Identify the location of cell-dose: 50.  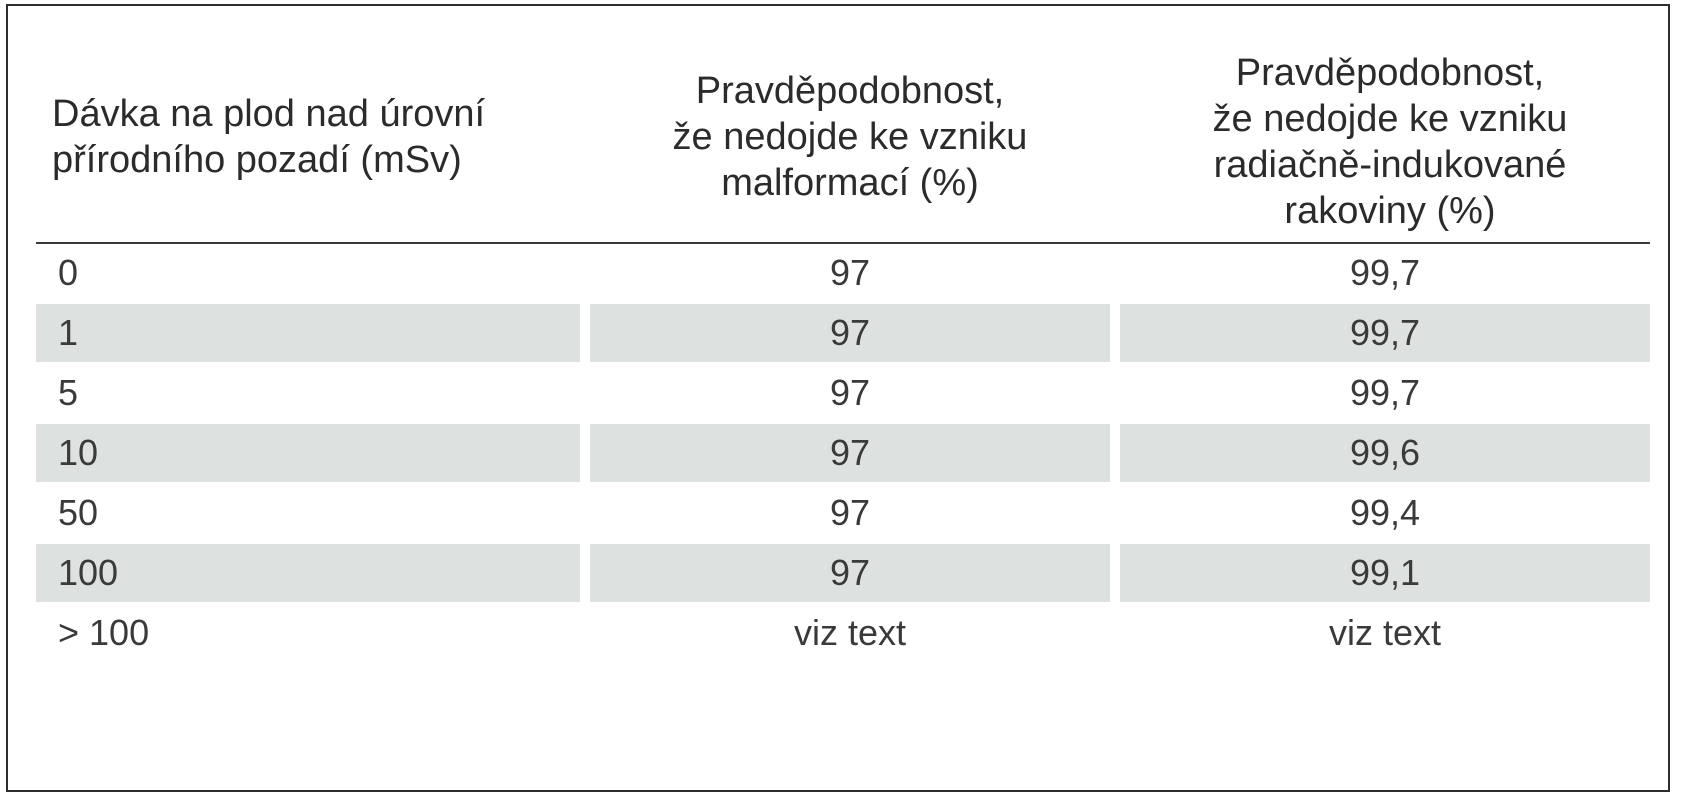
(78, 512).